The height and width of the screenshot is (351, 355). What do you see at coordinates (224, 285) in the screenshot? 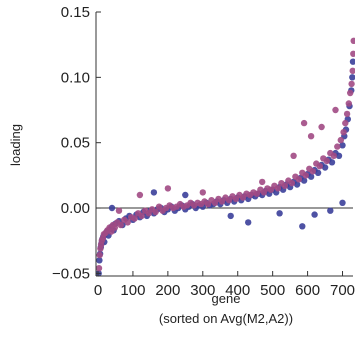
I see `x-ticks: 0 100 200 300 400 500 600 700` at bounding box center [224, 285].